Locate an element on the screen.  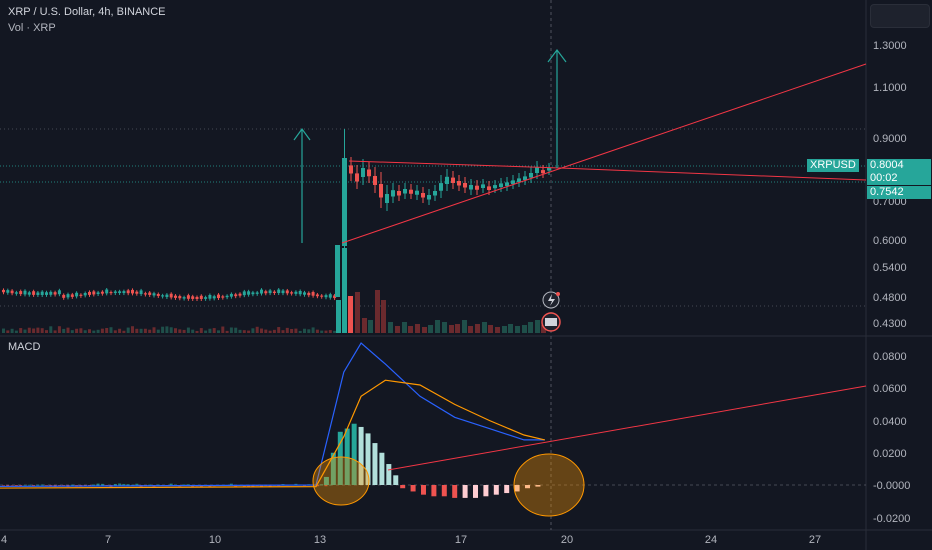
macd-axis-tick: -0.0000 is located at coordinates (891, 486).